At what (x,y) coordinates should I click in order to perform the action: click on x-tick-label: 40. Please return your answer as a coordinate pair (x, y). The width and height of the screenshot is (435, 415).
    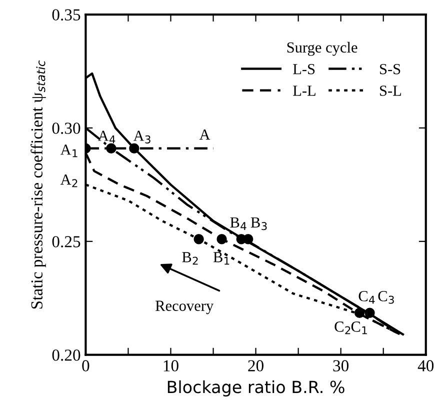
    Looking at the image, I should click on (426, 366).